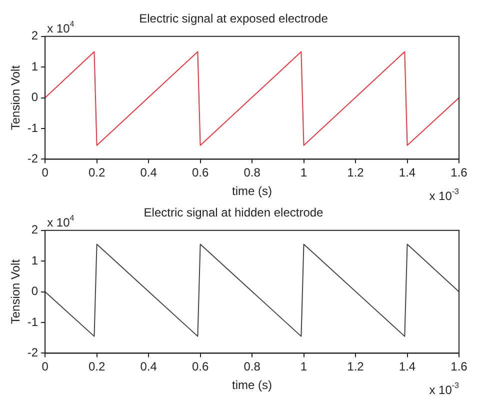 This screenshot has height=406, width=481. What do you see at coordinates (233, 19) in the screenshot?
I see `chart-title: Electric signal at exposed electrode` at bounding box center [233, 19].